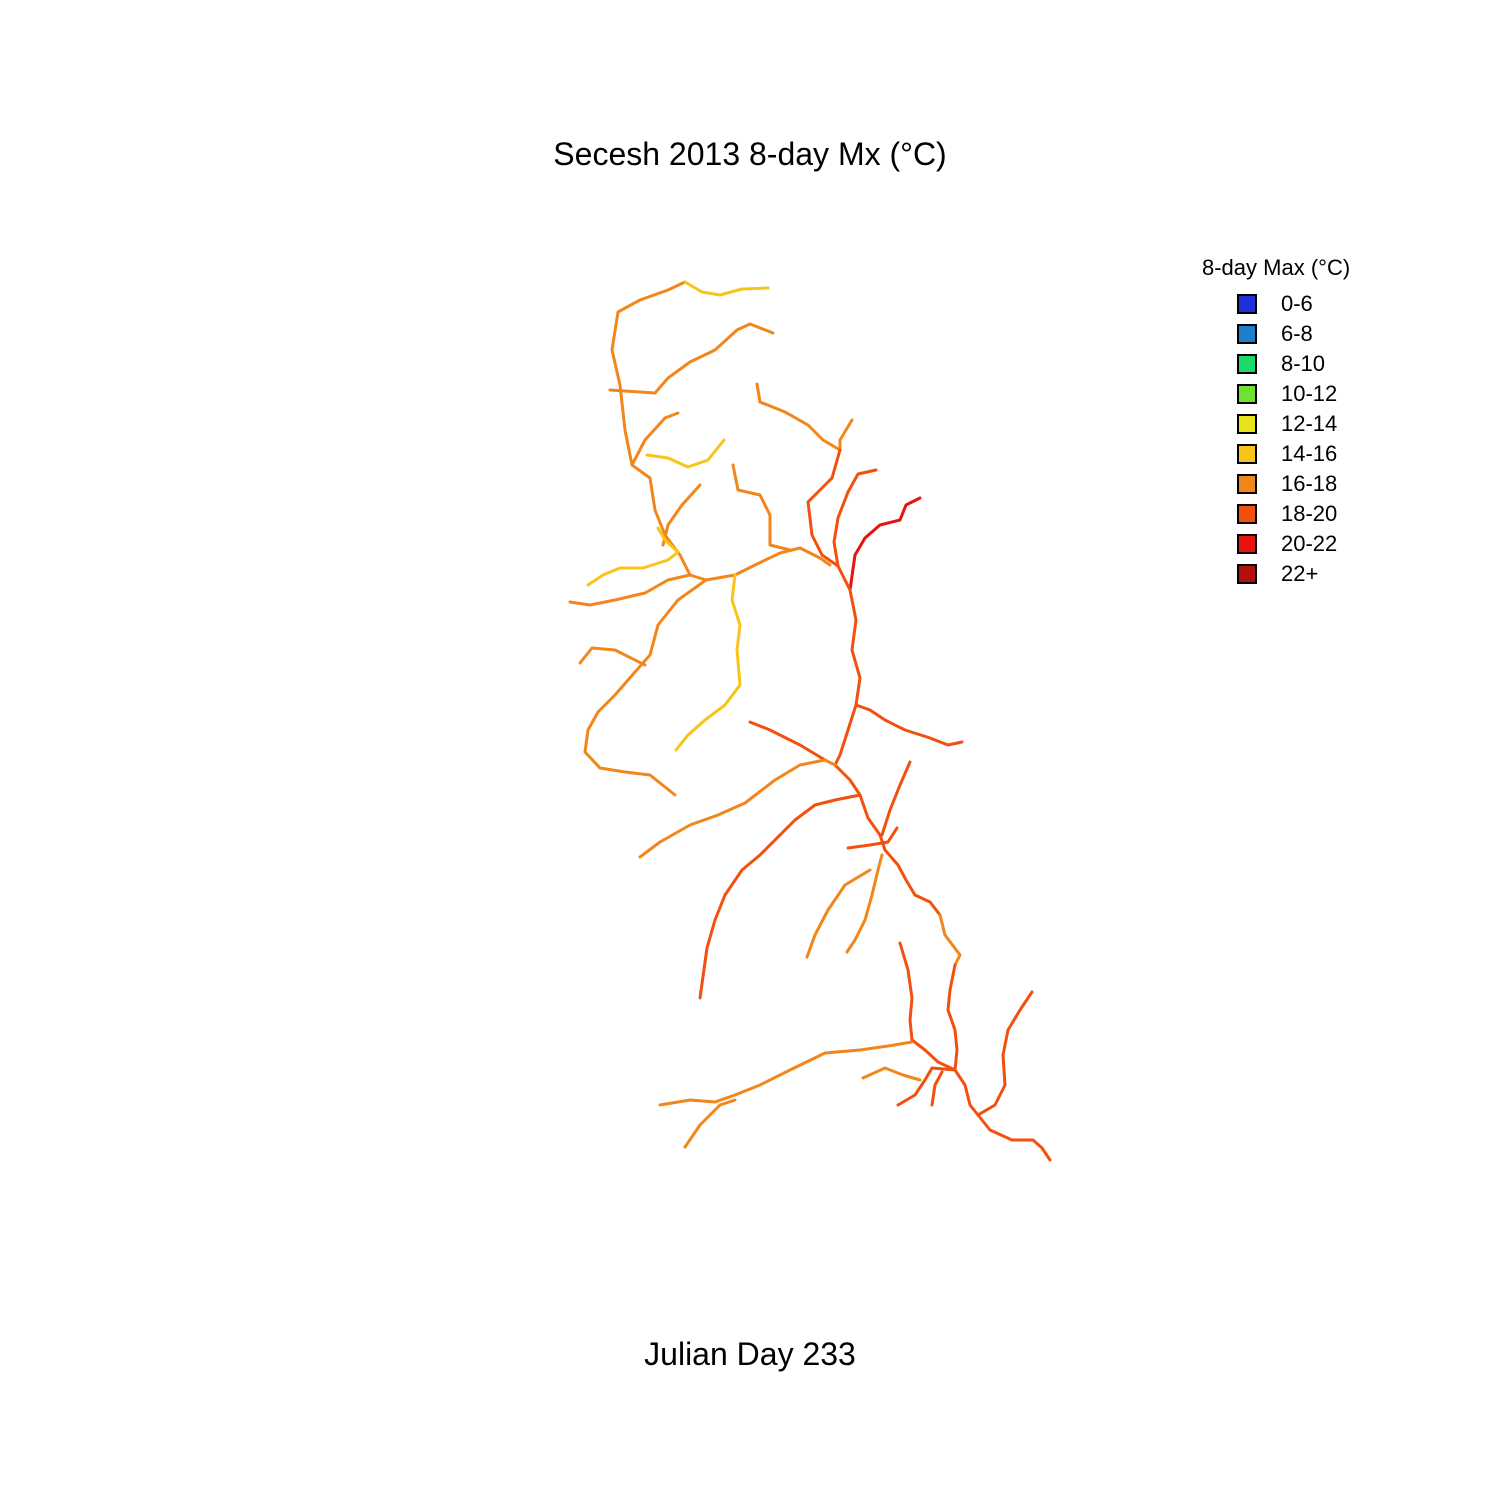 The image size is (1500, 1500). What do you see at coordinates (1309, 423) in the screenshot?
I see `legend-label-4: 12-14` at bounding box center [1309, 423].